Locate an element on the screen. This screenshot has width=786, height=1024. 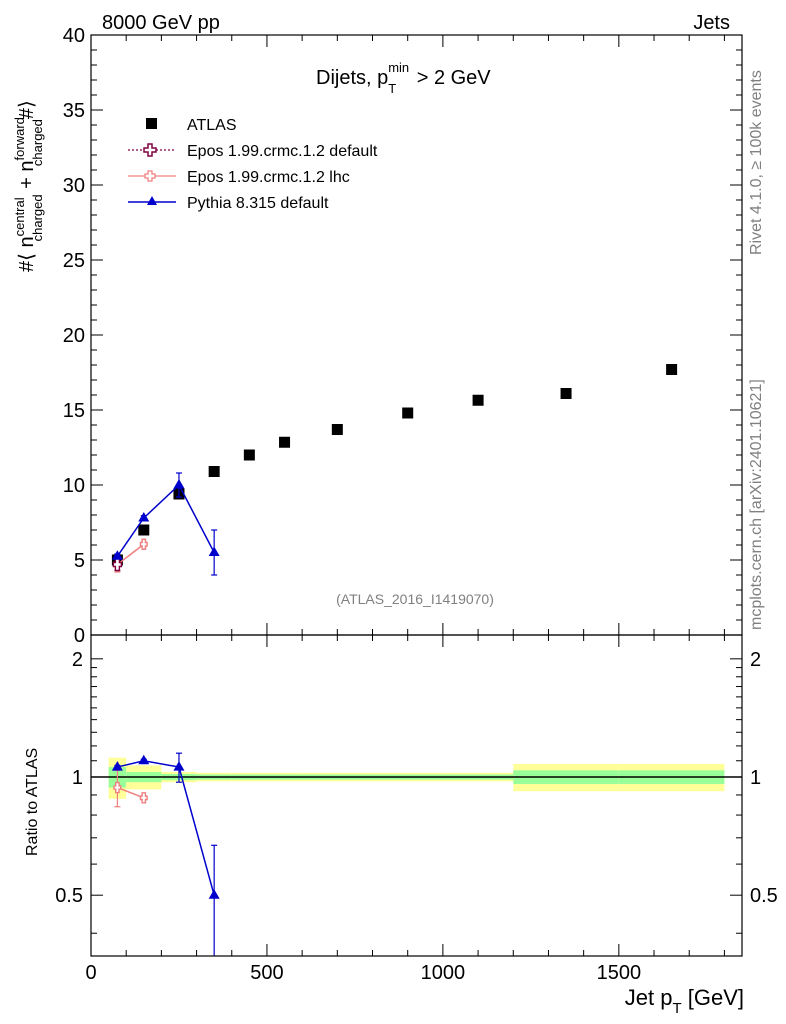
ratio-y-tick-label: 0.5 is located at coordinates (69, 896).